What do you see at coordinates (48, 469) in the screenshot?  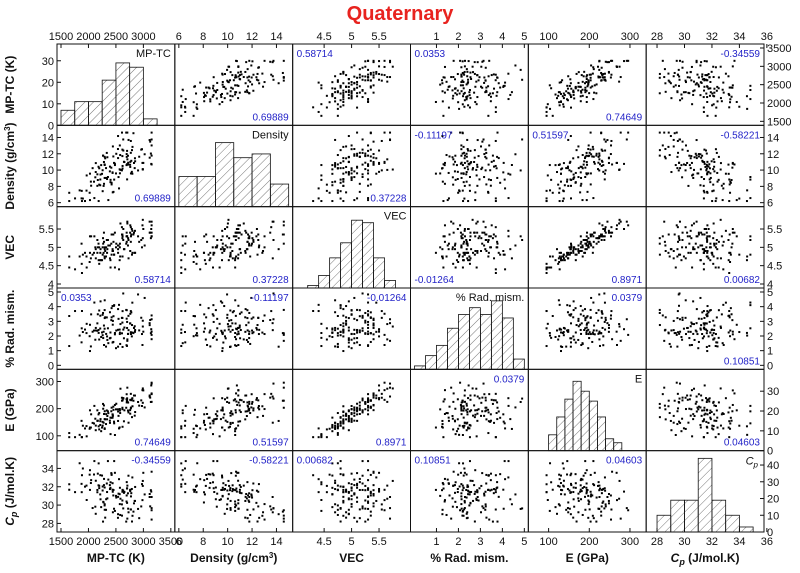 I see `left-tick-label-cp: 34` at bounding box center [48, 469].